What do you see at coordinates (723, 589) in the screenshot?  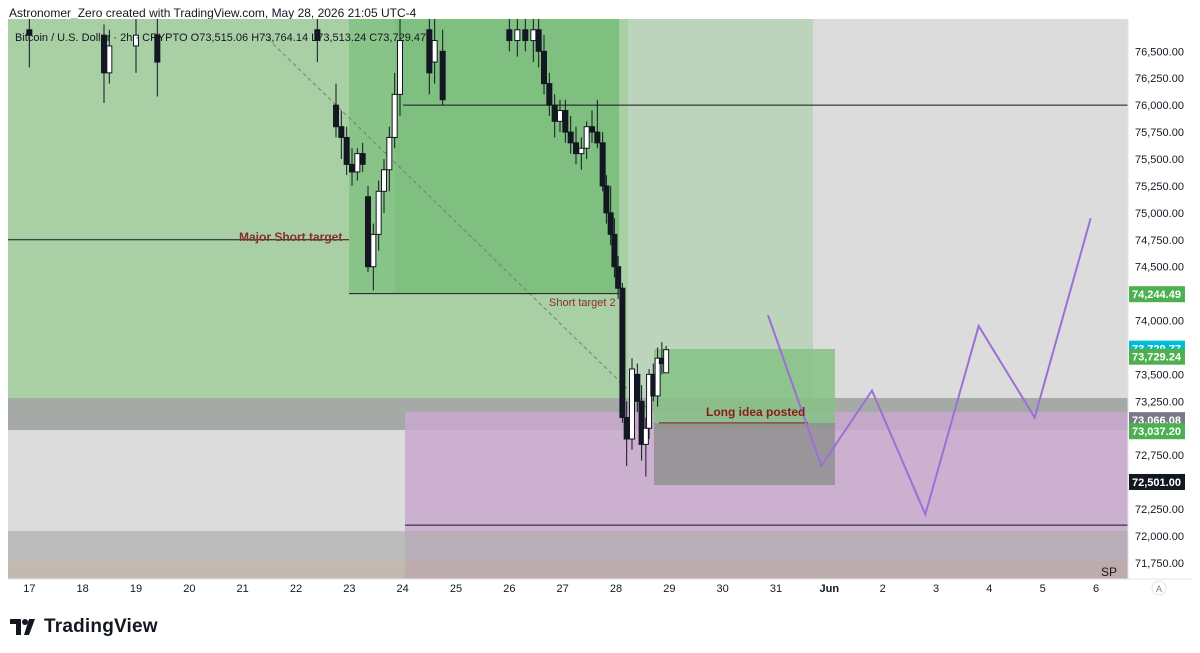 I see `x-tick-label: 30` at bounding box center [723, 589].